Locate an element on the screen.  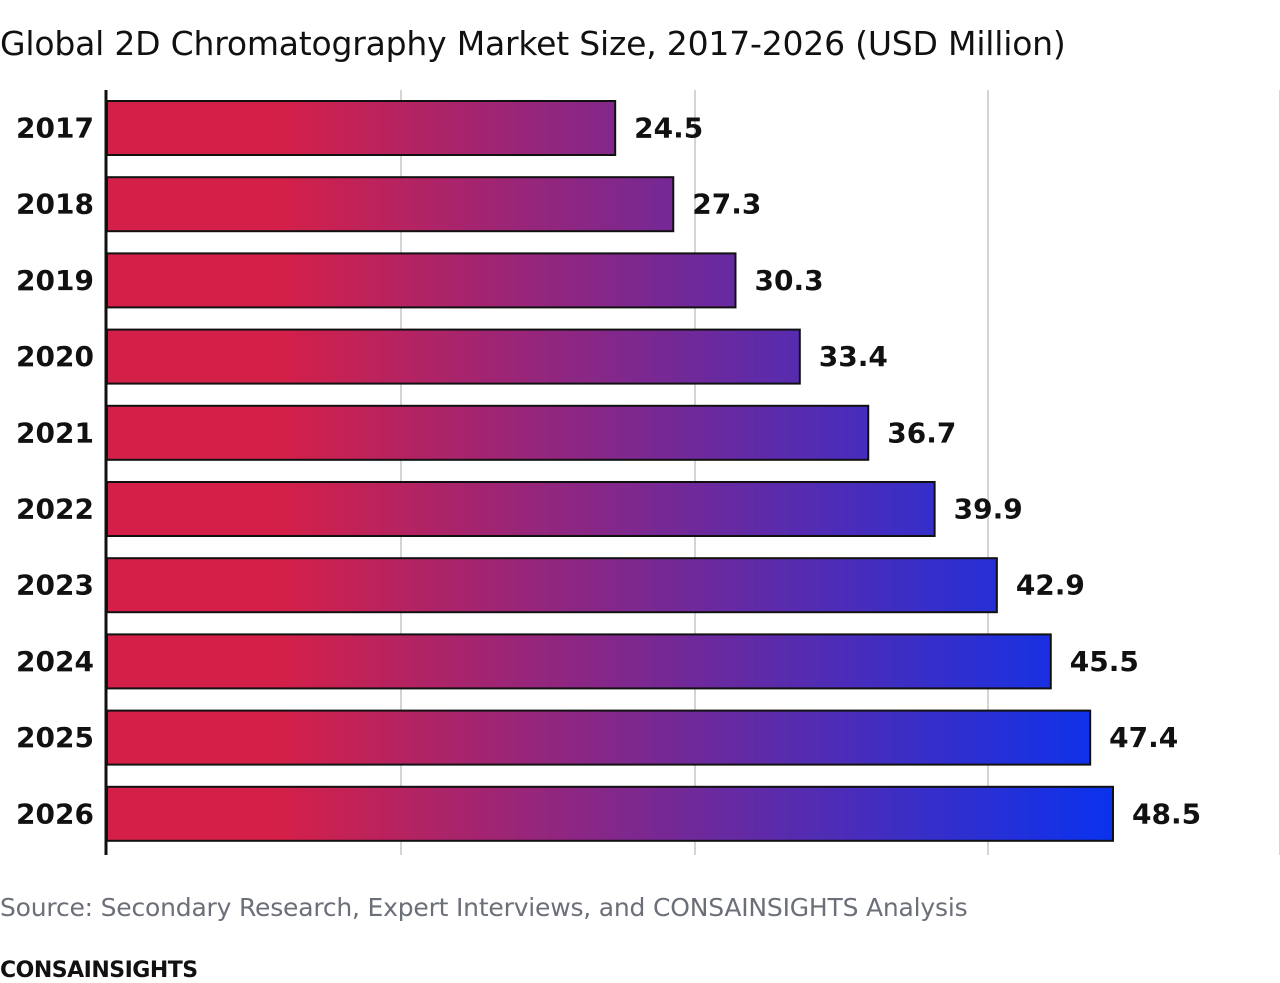
bar-2020 is located at coordinates (453, 356).